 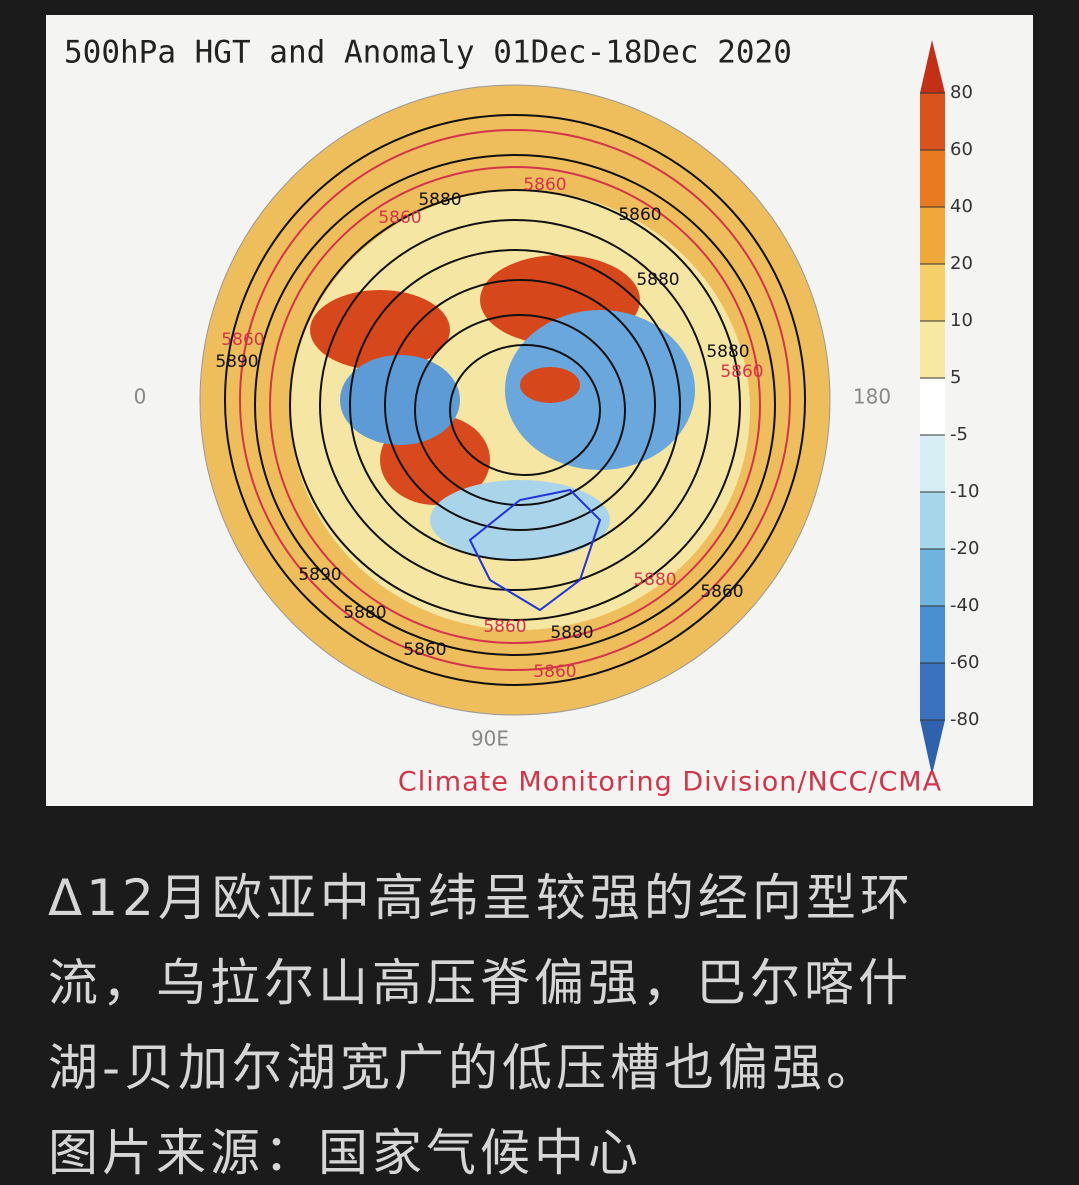 I want to click on lake-outline, so click(x=535, y=550).